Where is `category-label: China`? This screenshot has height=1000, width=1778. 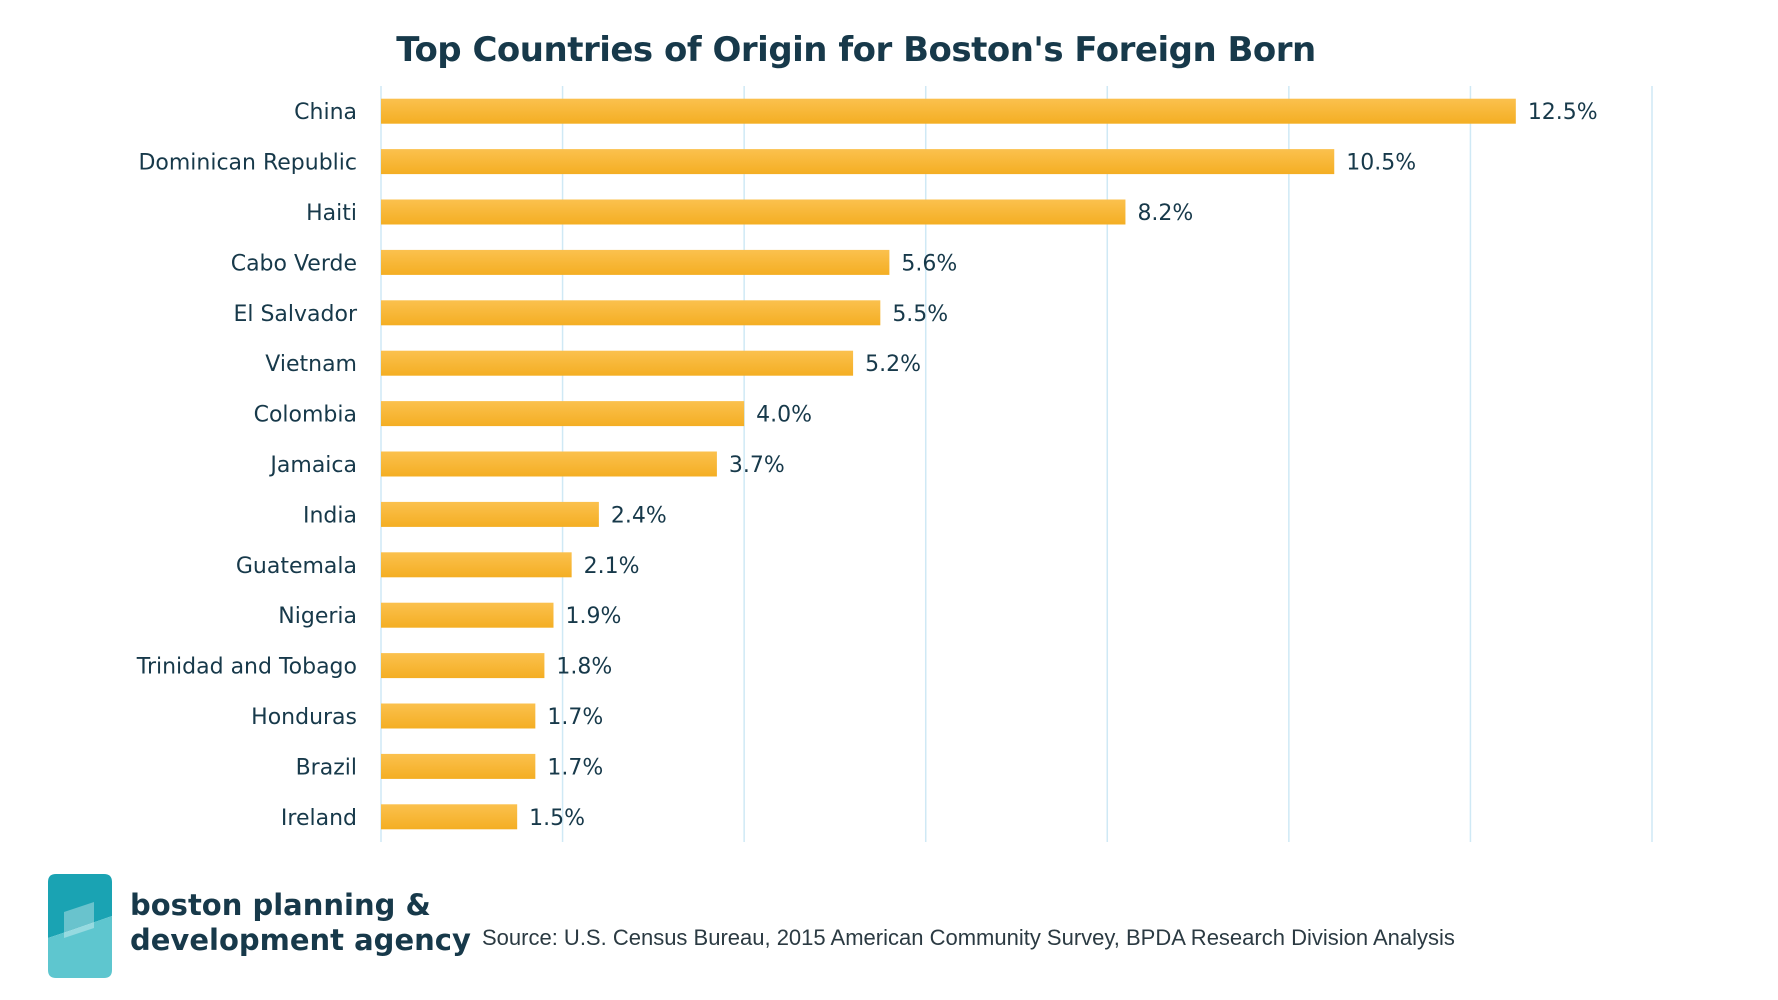
category-label: China is located at coordinates (325, 112).